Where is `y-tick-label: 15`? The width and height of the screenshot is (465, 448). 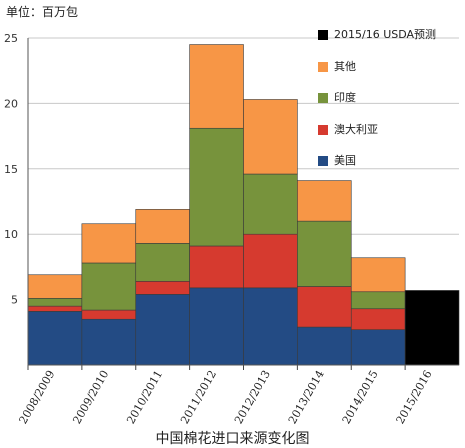 y-tick-label: 15 is located at coordinates (11, 169).